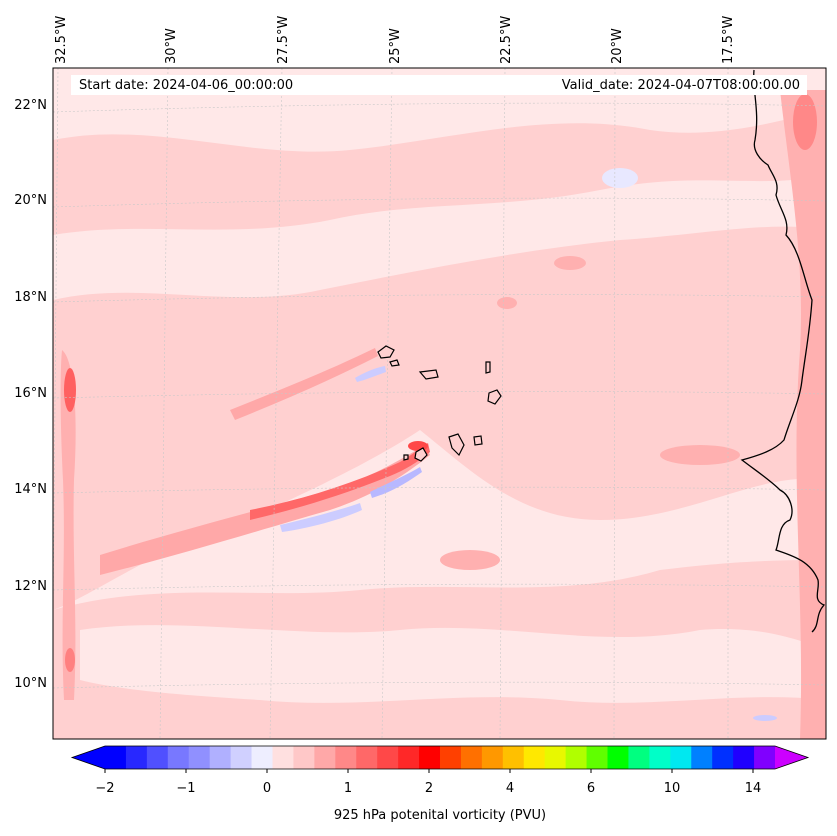 The height and width of the screenshot is (836, 837). Describe the element at coordinates (30, 200) in the screenshot. I see `lat-label: 20°N` at that location.